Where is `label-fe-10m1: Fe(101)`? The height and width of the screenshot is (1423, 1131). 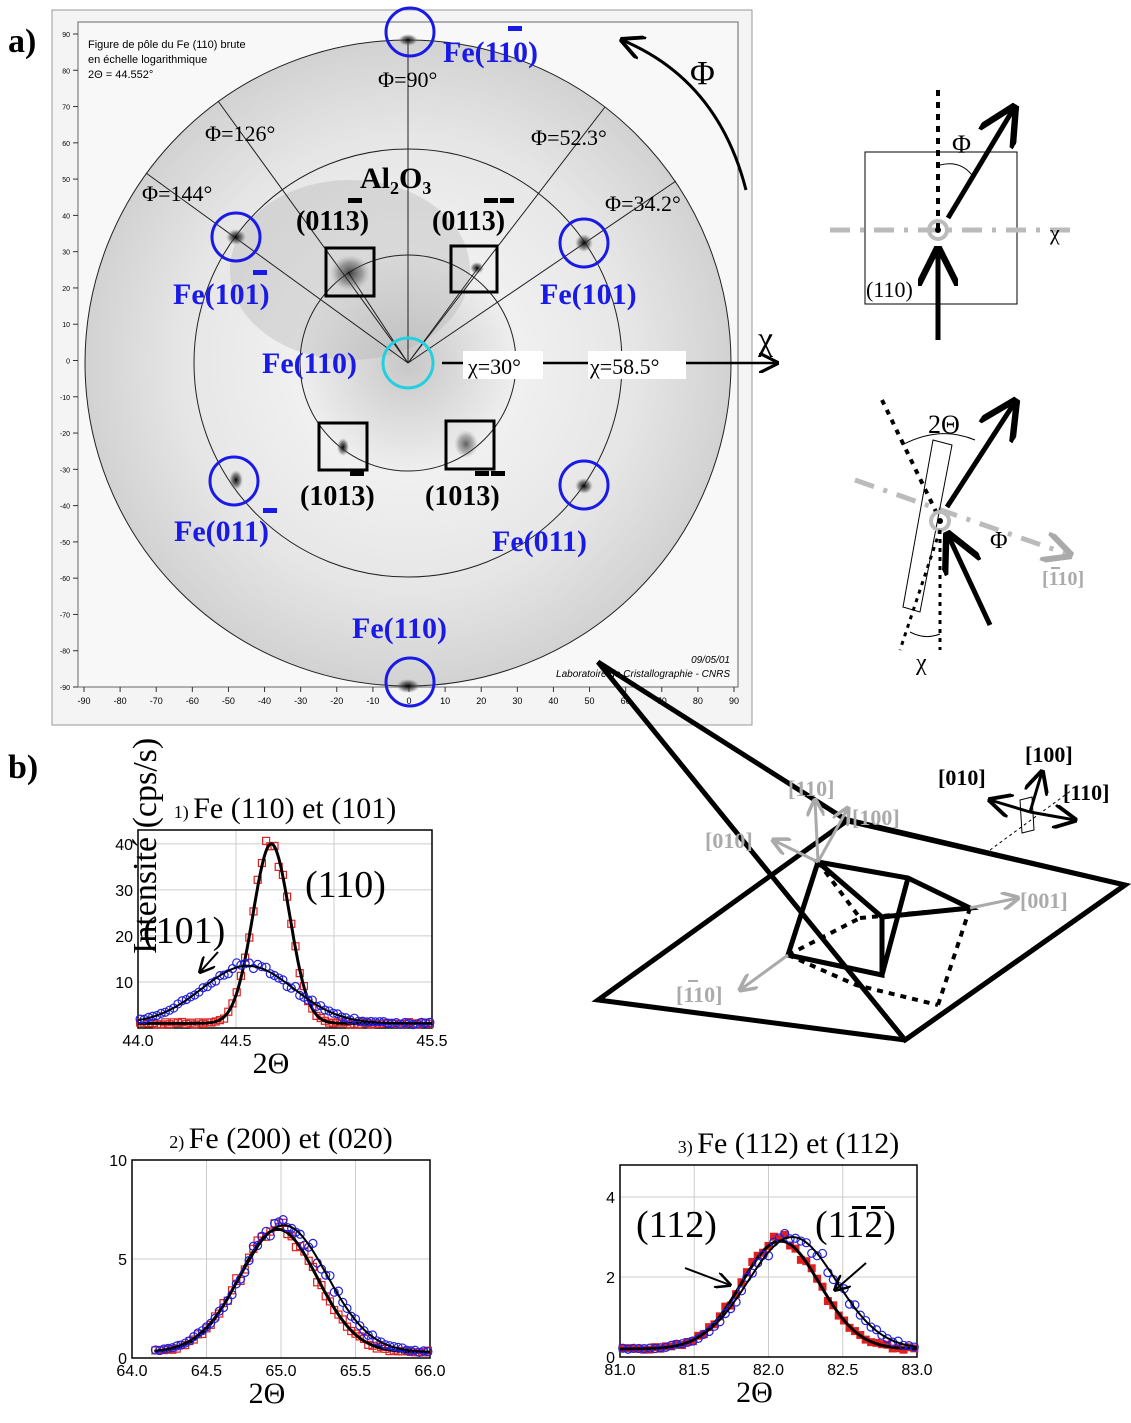
label-fe-10m1: Fe(101) is located at coordinates (221, 294).